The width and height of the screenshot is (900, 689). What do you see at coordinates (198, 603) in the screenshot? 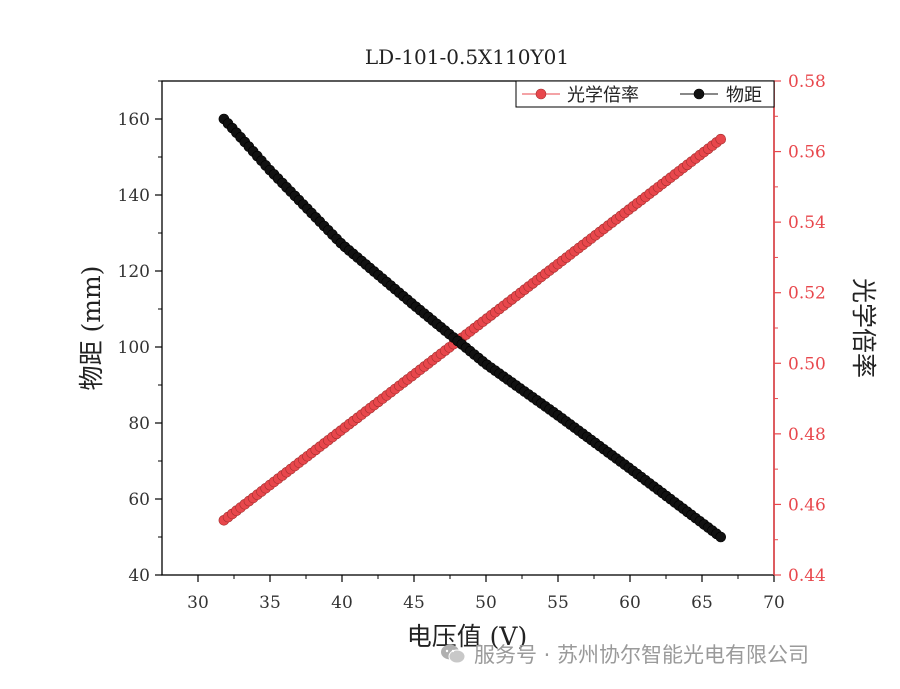
I see `x-tick-label: 30` at bounding box center [198, 603].